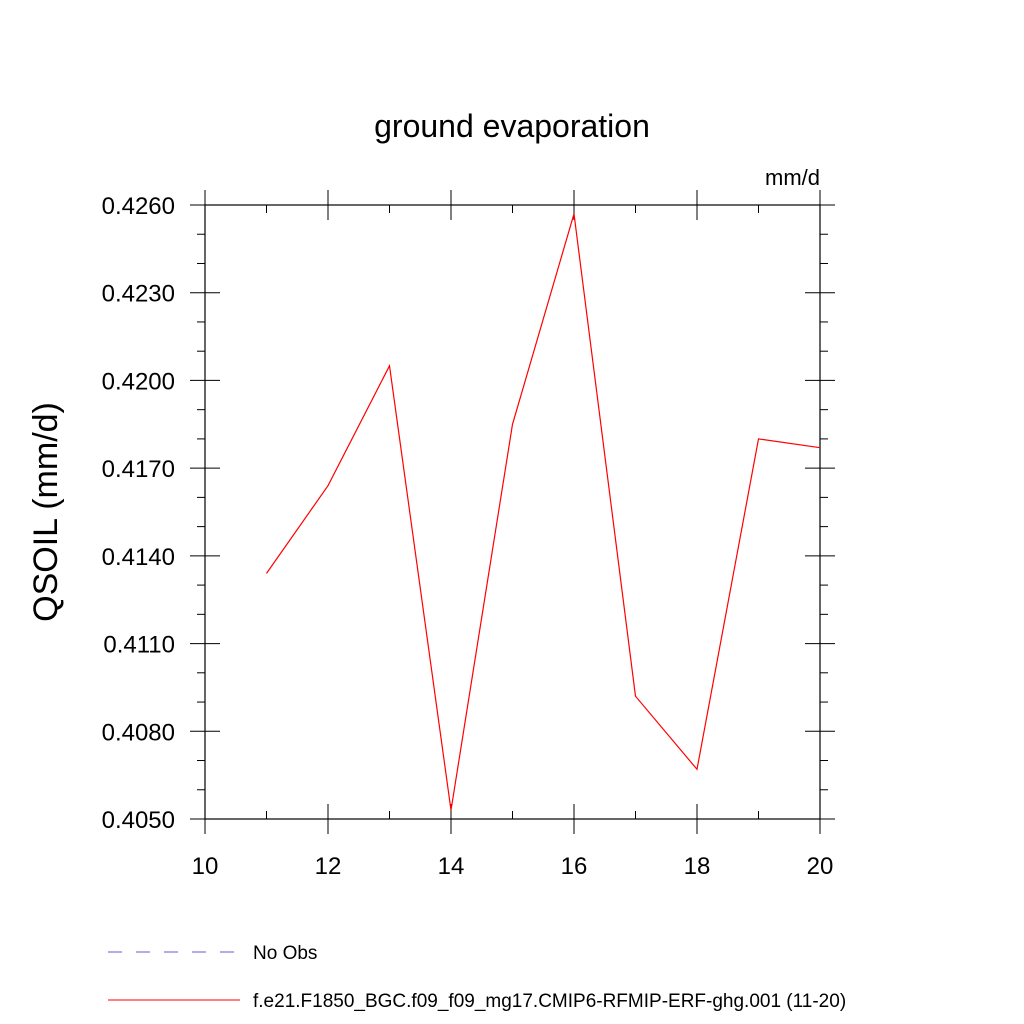 The image size is (1024, 1024). What do you see at coordinates (205, 866) in the screenshot?
I see `x-tick-label: 10` at bounding box center [205, 866].